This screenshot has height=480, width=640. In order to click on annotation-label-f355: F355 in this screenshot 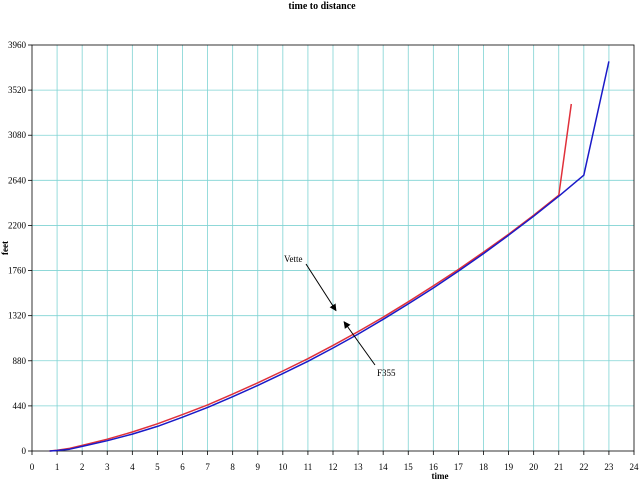, I will do `click(386, 373)`.